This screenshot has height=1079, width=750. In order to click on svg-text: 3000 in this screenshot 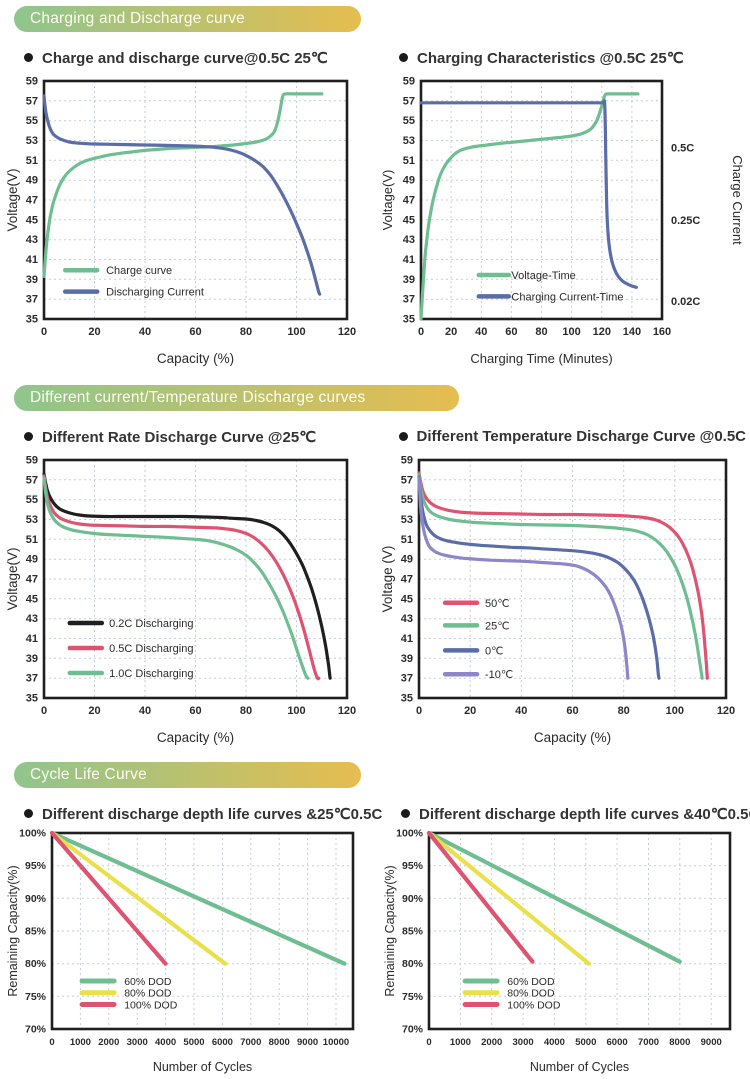, I will do `click(137, 1042)`.